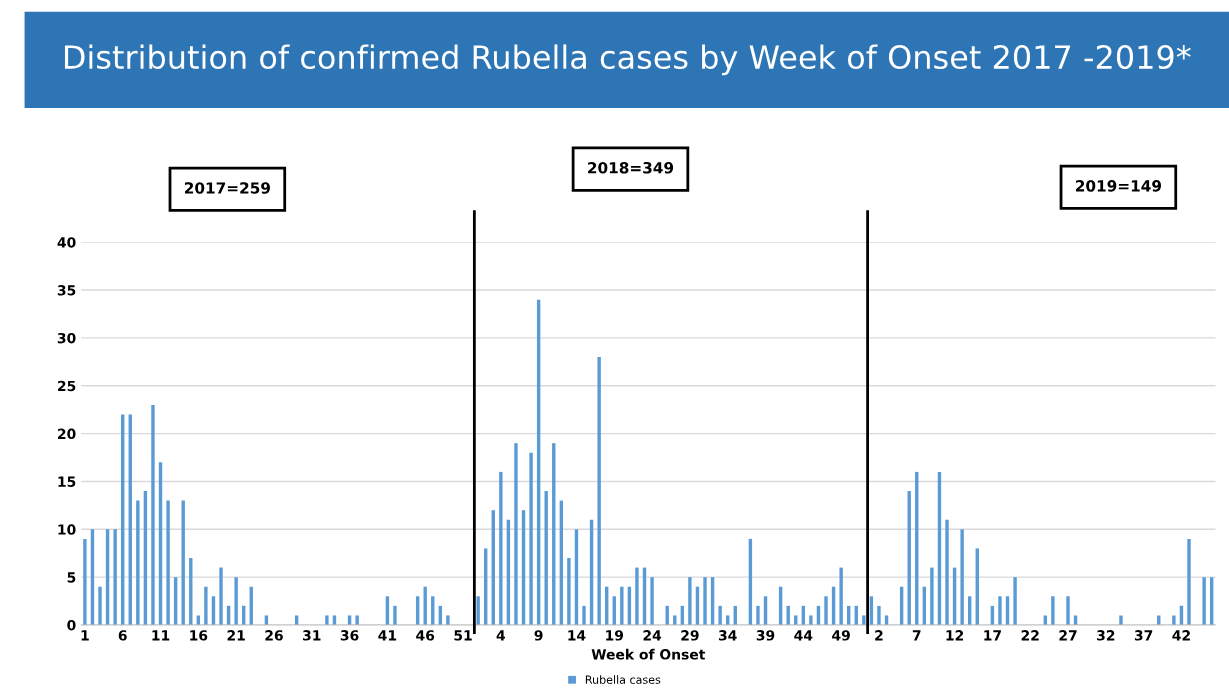 The width and height of the screenshot is (1229, 696). I want to click on x-tick-label: 51, so click(463, 635).